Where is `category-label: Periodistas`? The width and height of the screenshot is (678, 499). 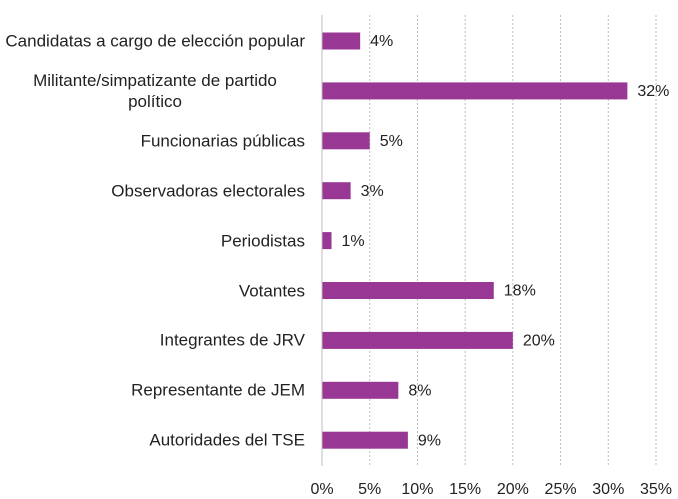
category-label: Periodistas is located at coordinates (262, 241).